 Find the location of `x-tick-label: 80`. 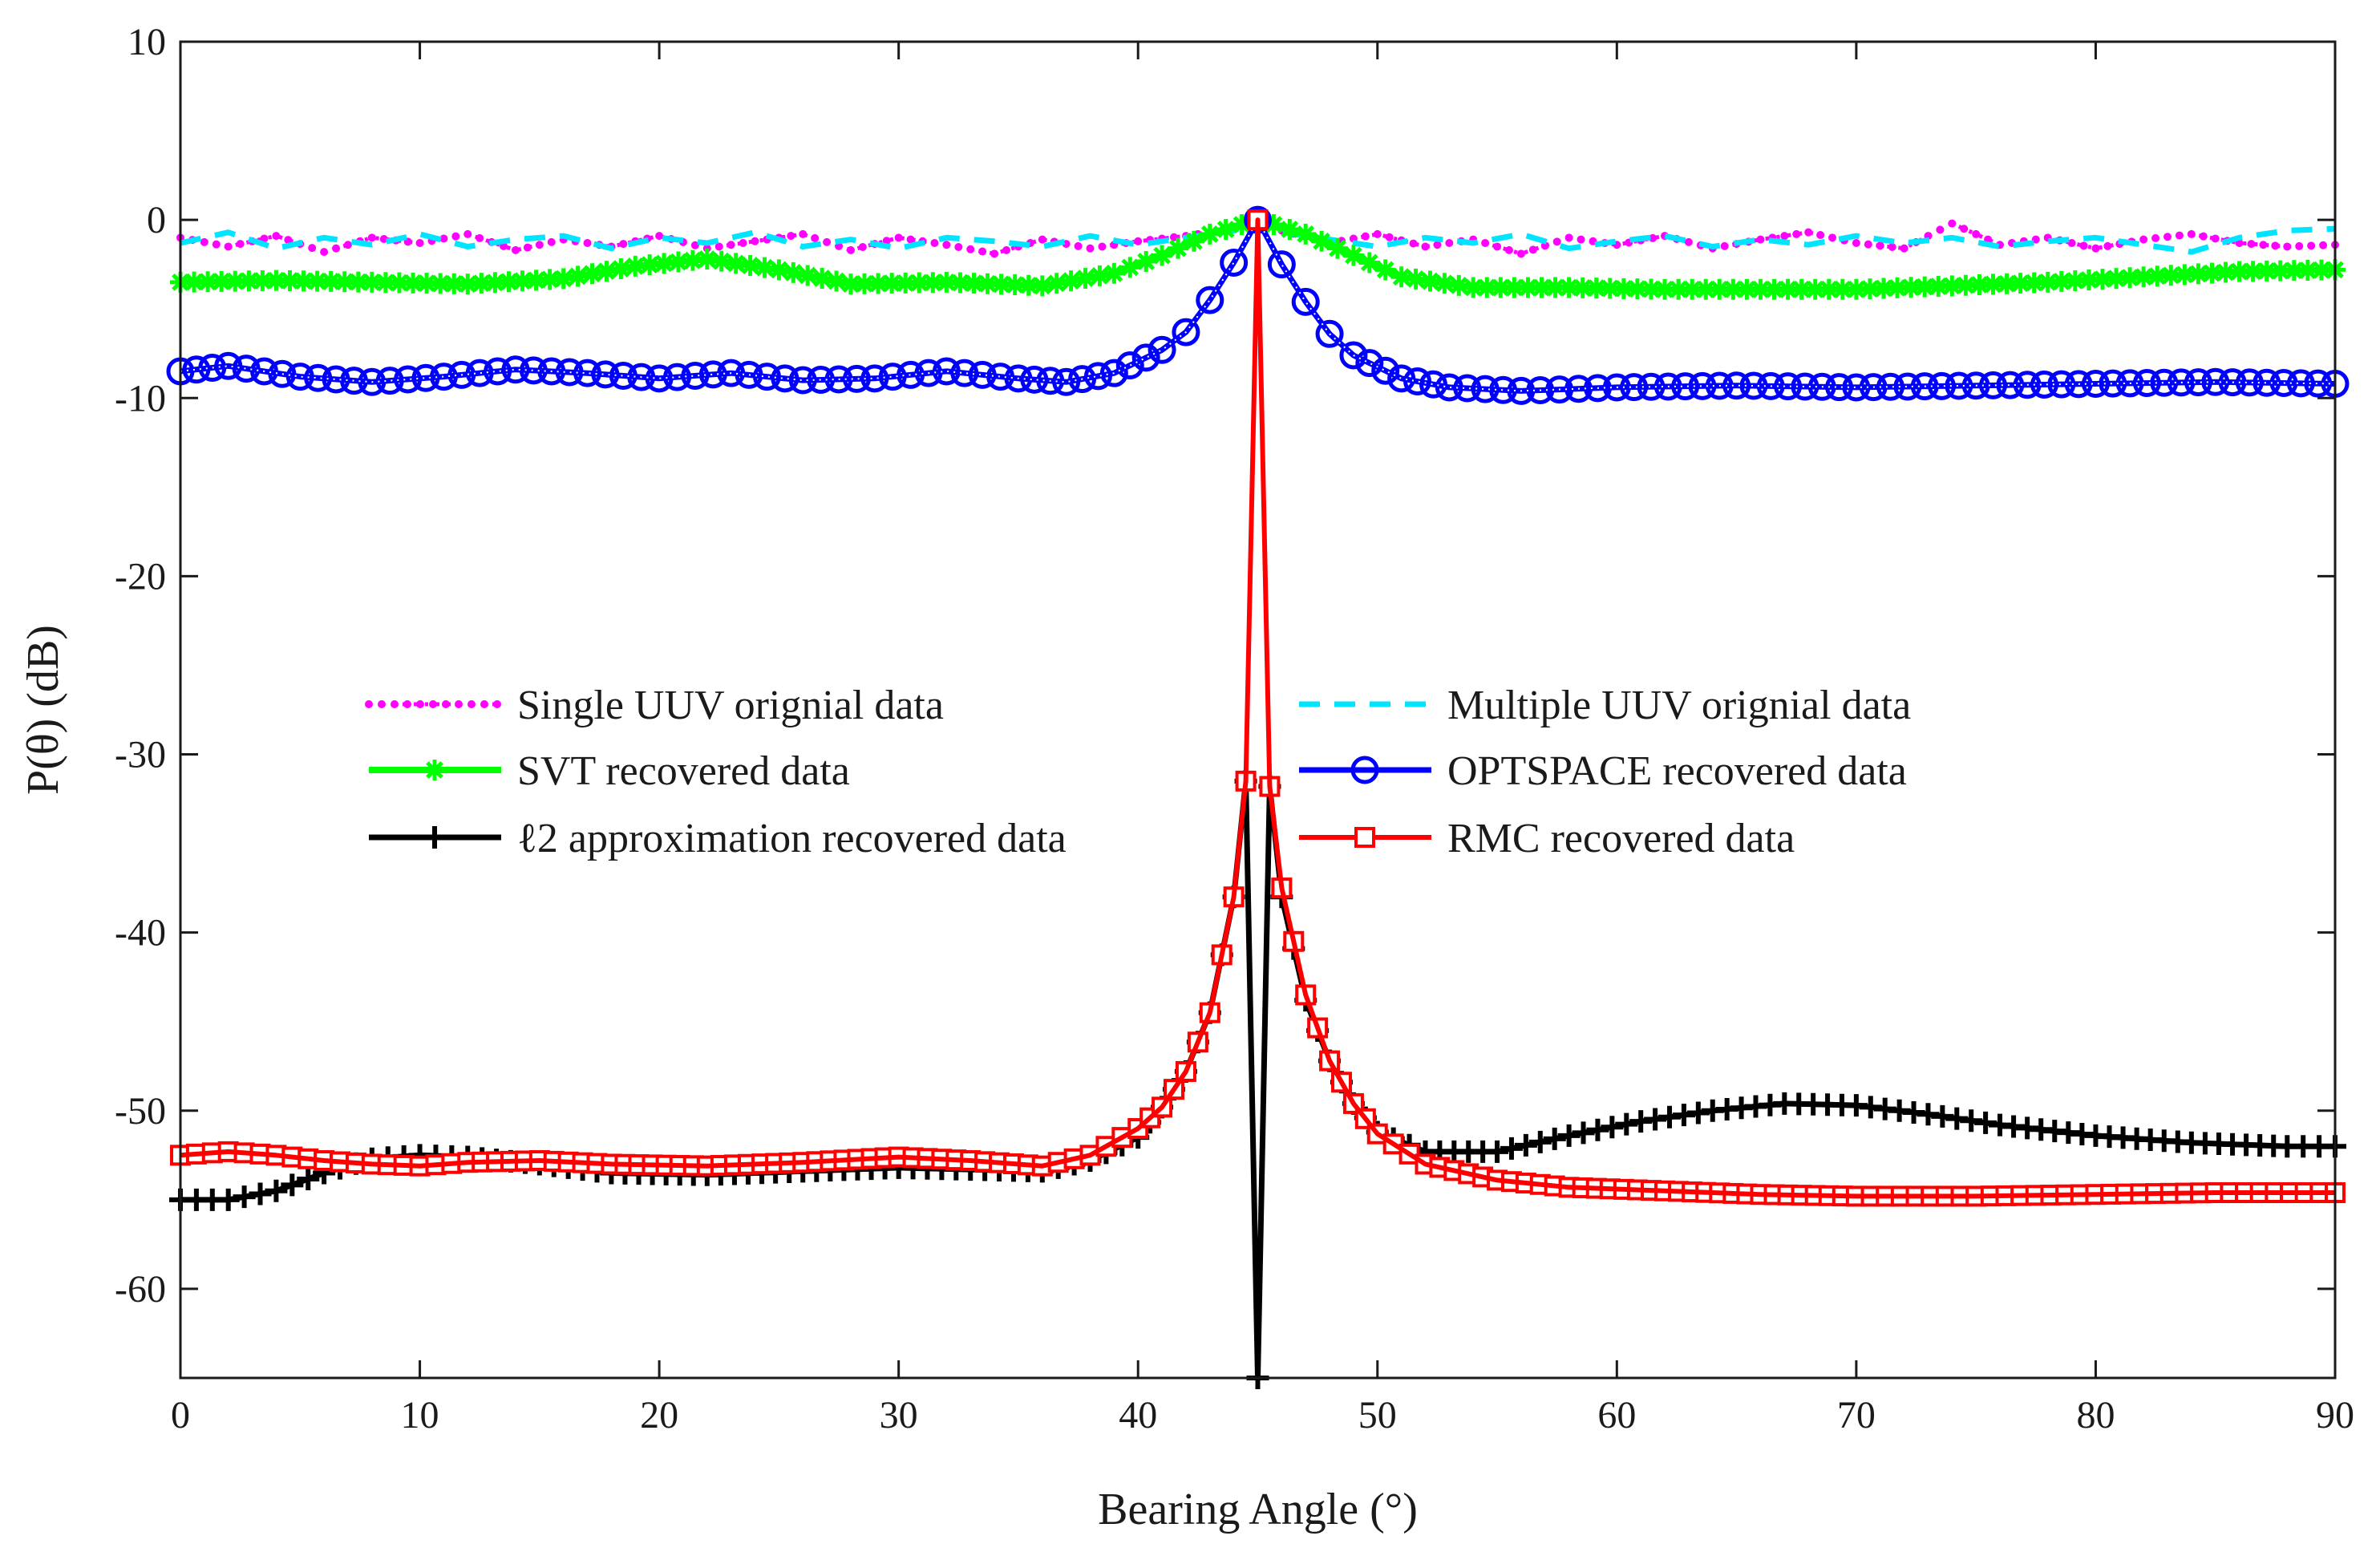

x-tick-label: 80 is located at coordinates (2095, 1415).